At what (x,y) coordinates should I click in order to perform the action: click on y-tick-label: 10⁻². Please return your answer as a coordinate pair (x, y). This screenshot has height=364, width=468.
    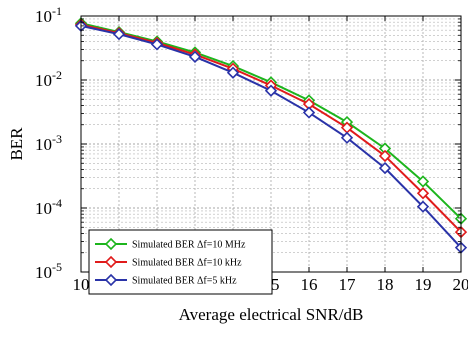
    Looking at the image, I should click on (48, 79).